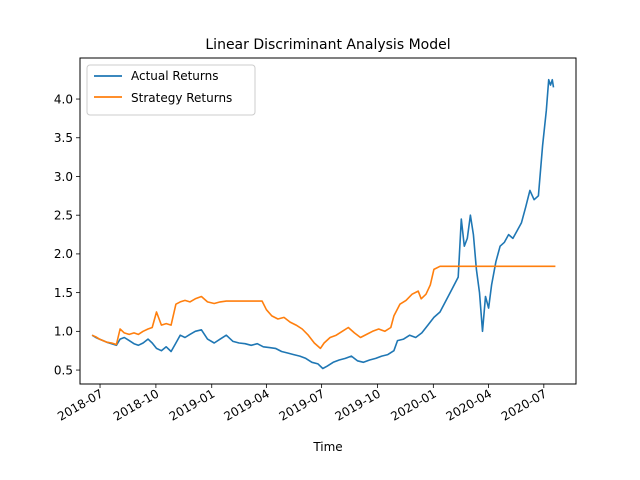  I want to click on y-tick-label: 1.5, so click(63, 293).